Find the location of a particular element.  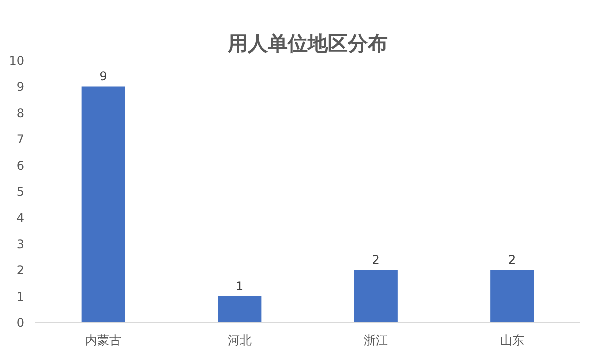

y-tick-label: 2 is located at coordinates (20, 271).